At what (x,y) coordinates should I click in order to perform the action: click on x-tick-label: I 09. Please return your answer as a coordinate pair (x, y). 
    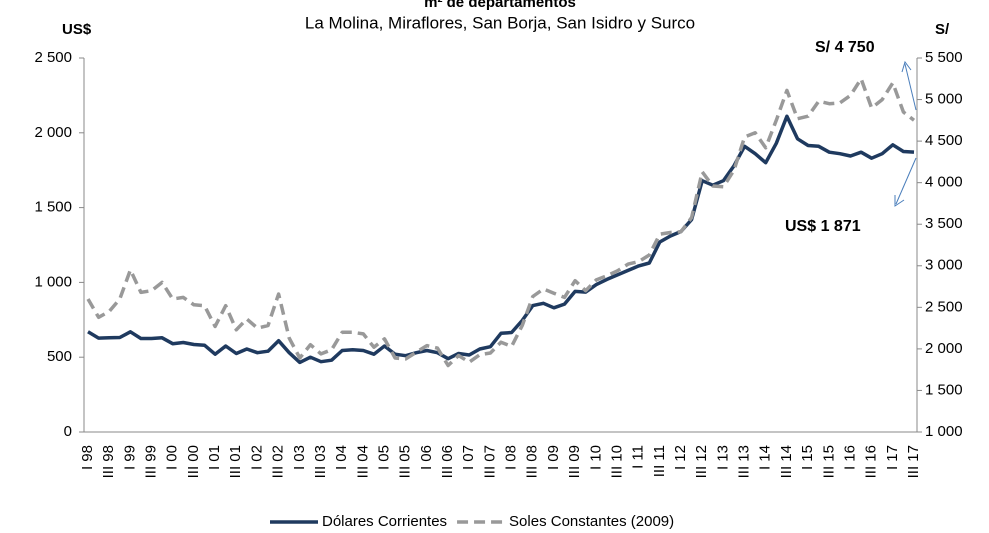
    Looking at the image, I should click on (553, 457).